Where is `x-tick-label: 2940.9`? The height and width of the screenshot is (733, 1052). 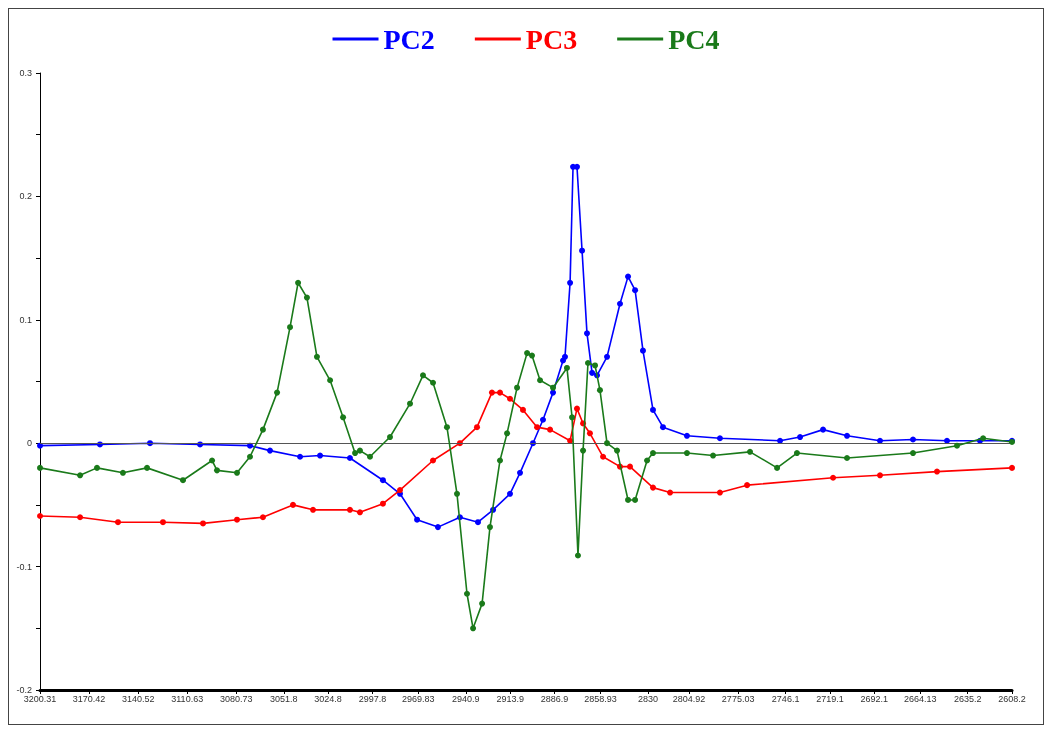
x-tick-label: 2940.9 is located at coordinates (466, 698).